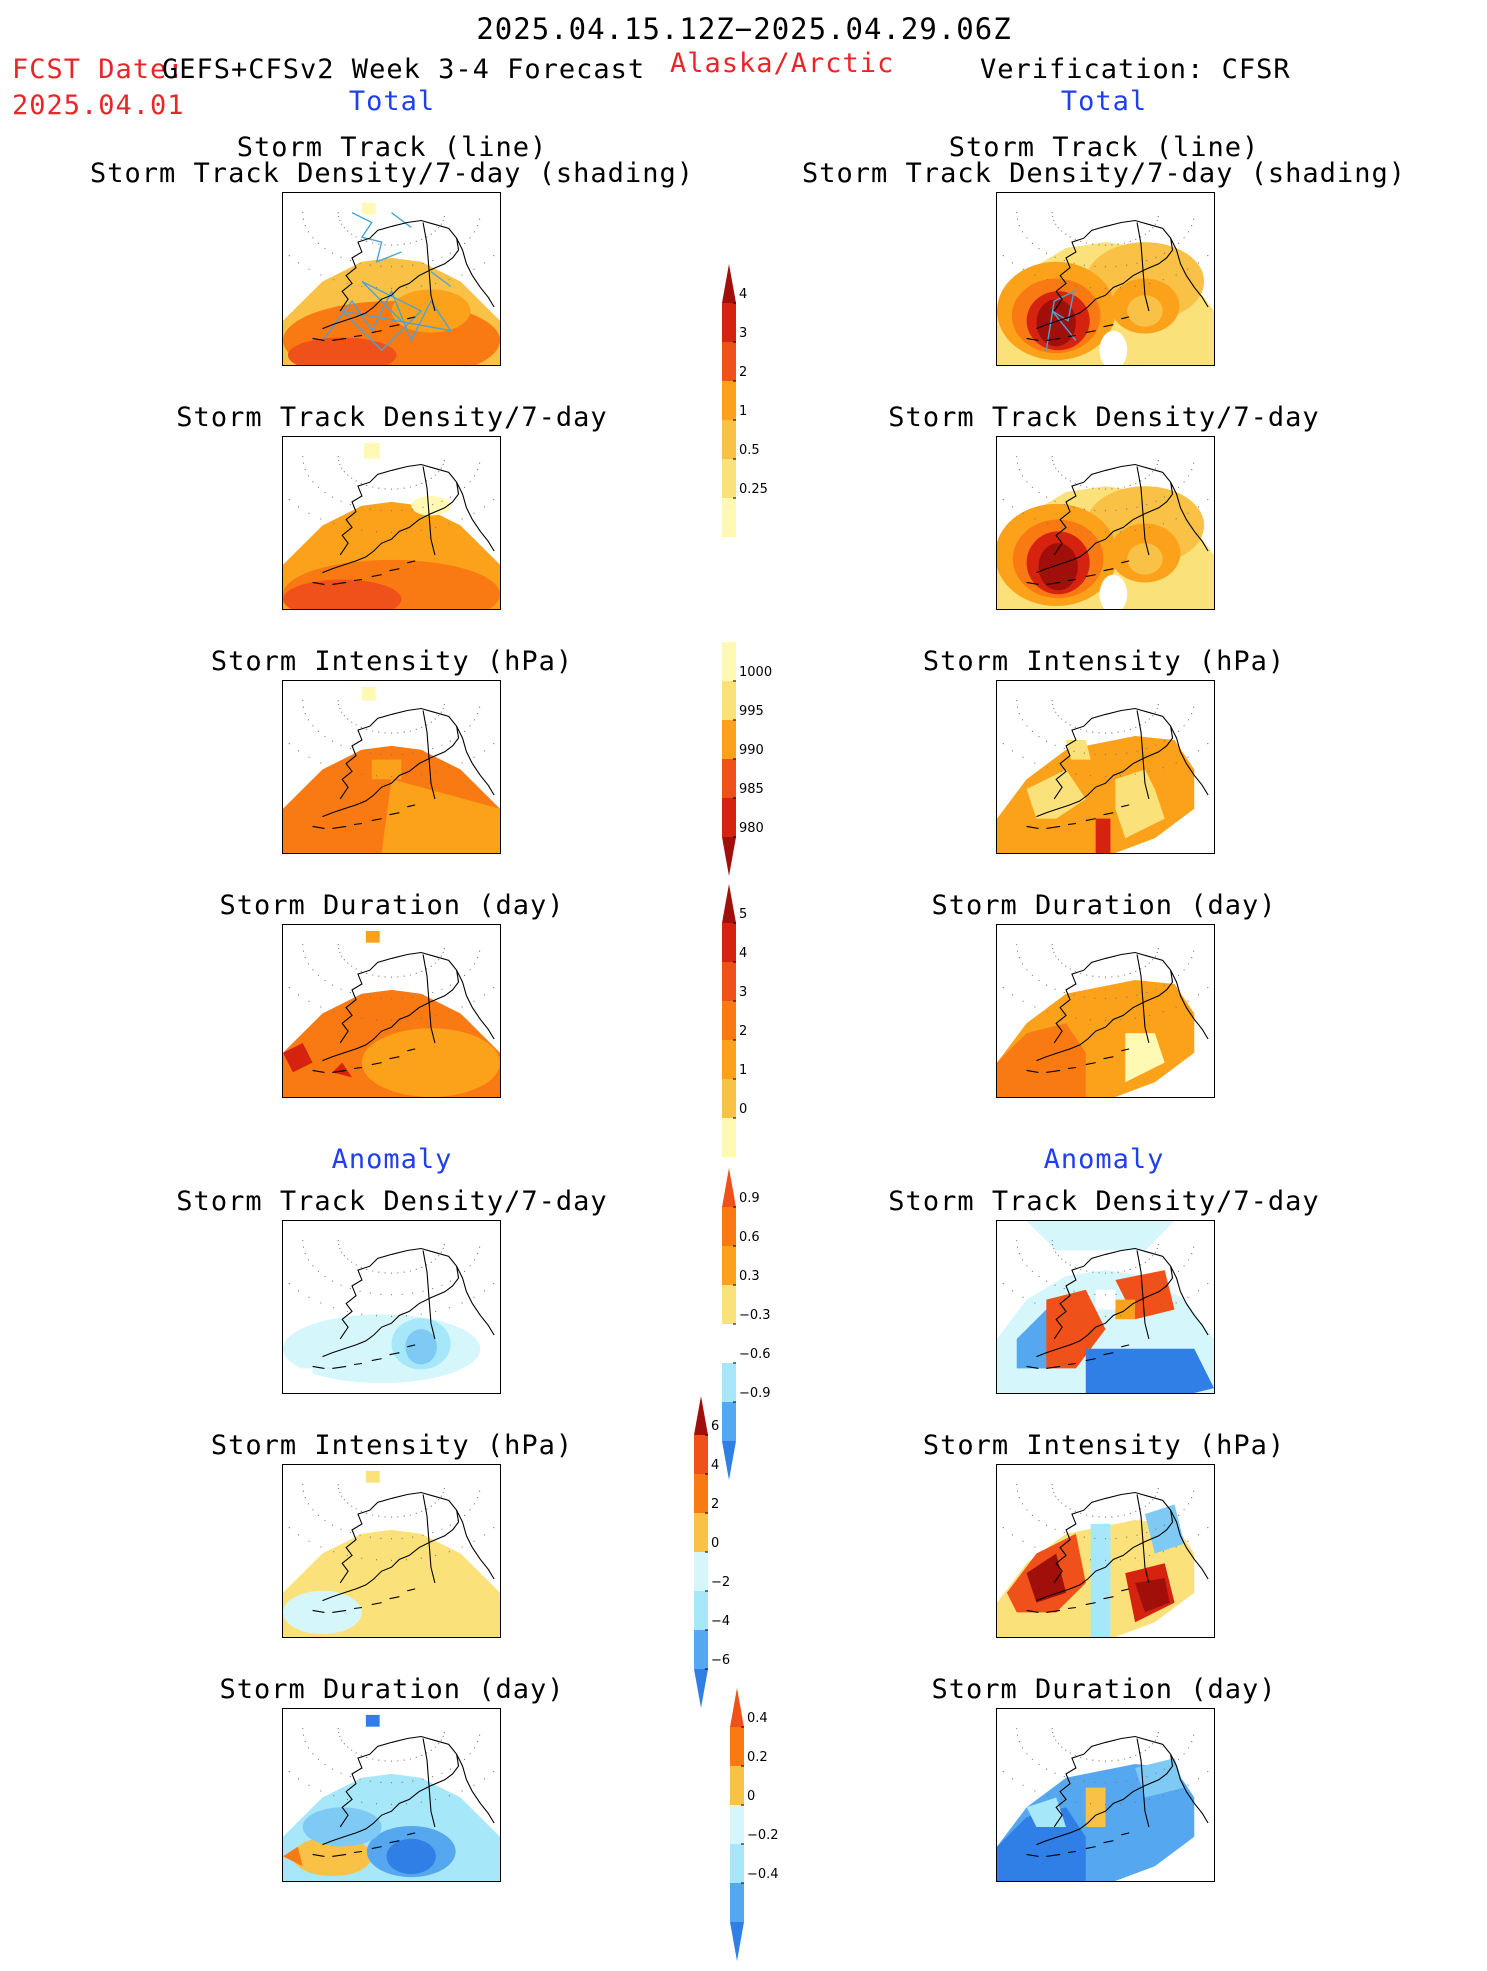 The width and height of the screenshot is (1487, 1971). Describe the element at coordinates (391, 279) in the screenshot. I see `map-track-forecast` at that location.